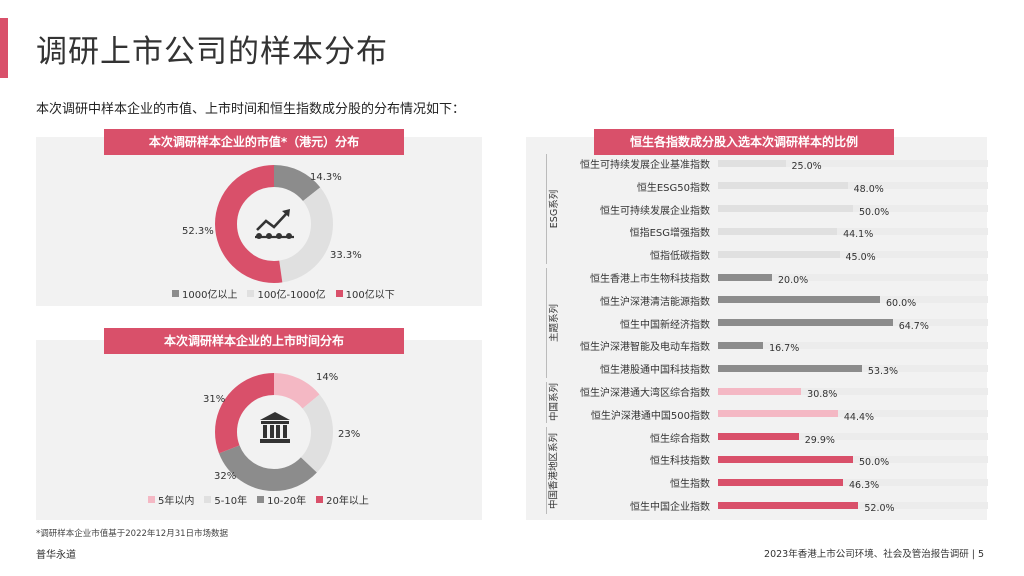 This screenshot has height=576, width=1024. What do you see at coordinates (554, 470) in the screenshot?
I see `group-label: 中国香港地区系列` at bounding box center [554, 470].